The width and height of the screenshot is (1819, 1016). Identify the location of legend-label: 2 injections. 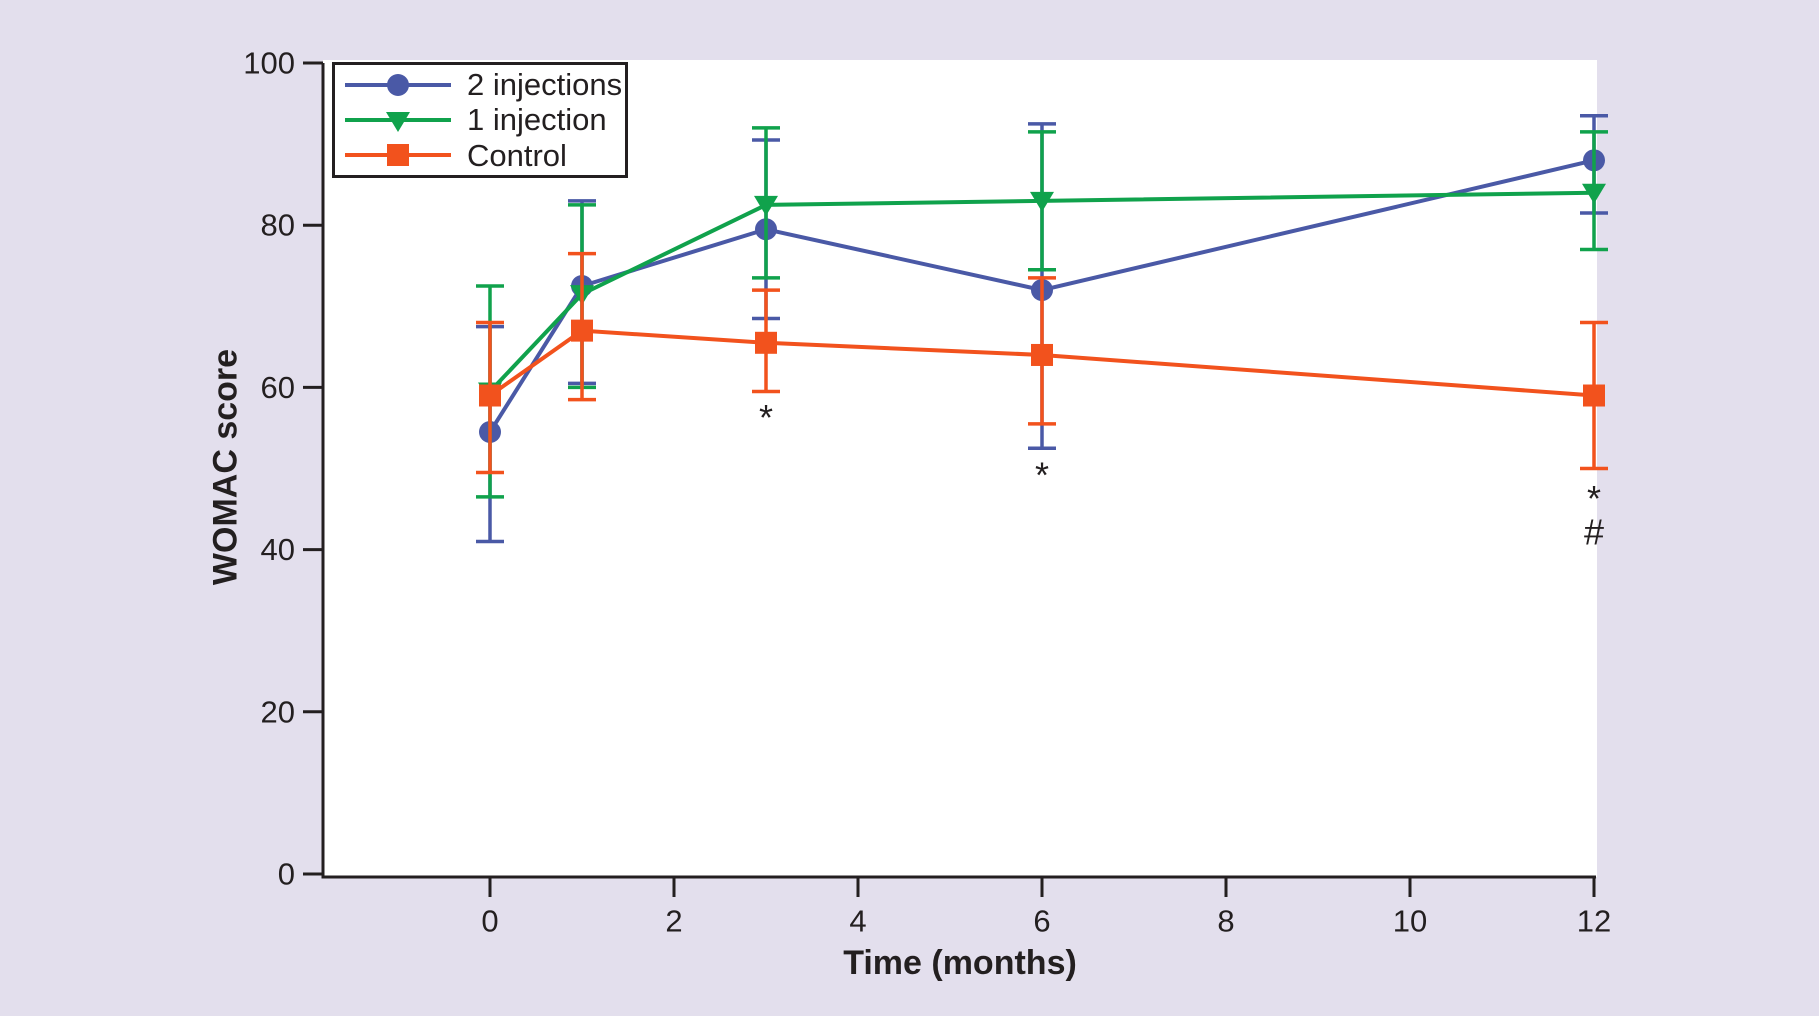
(545, 85).